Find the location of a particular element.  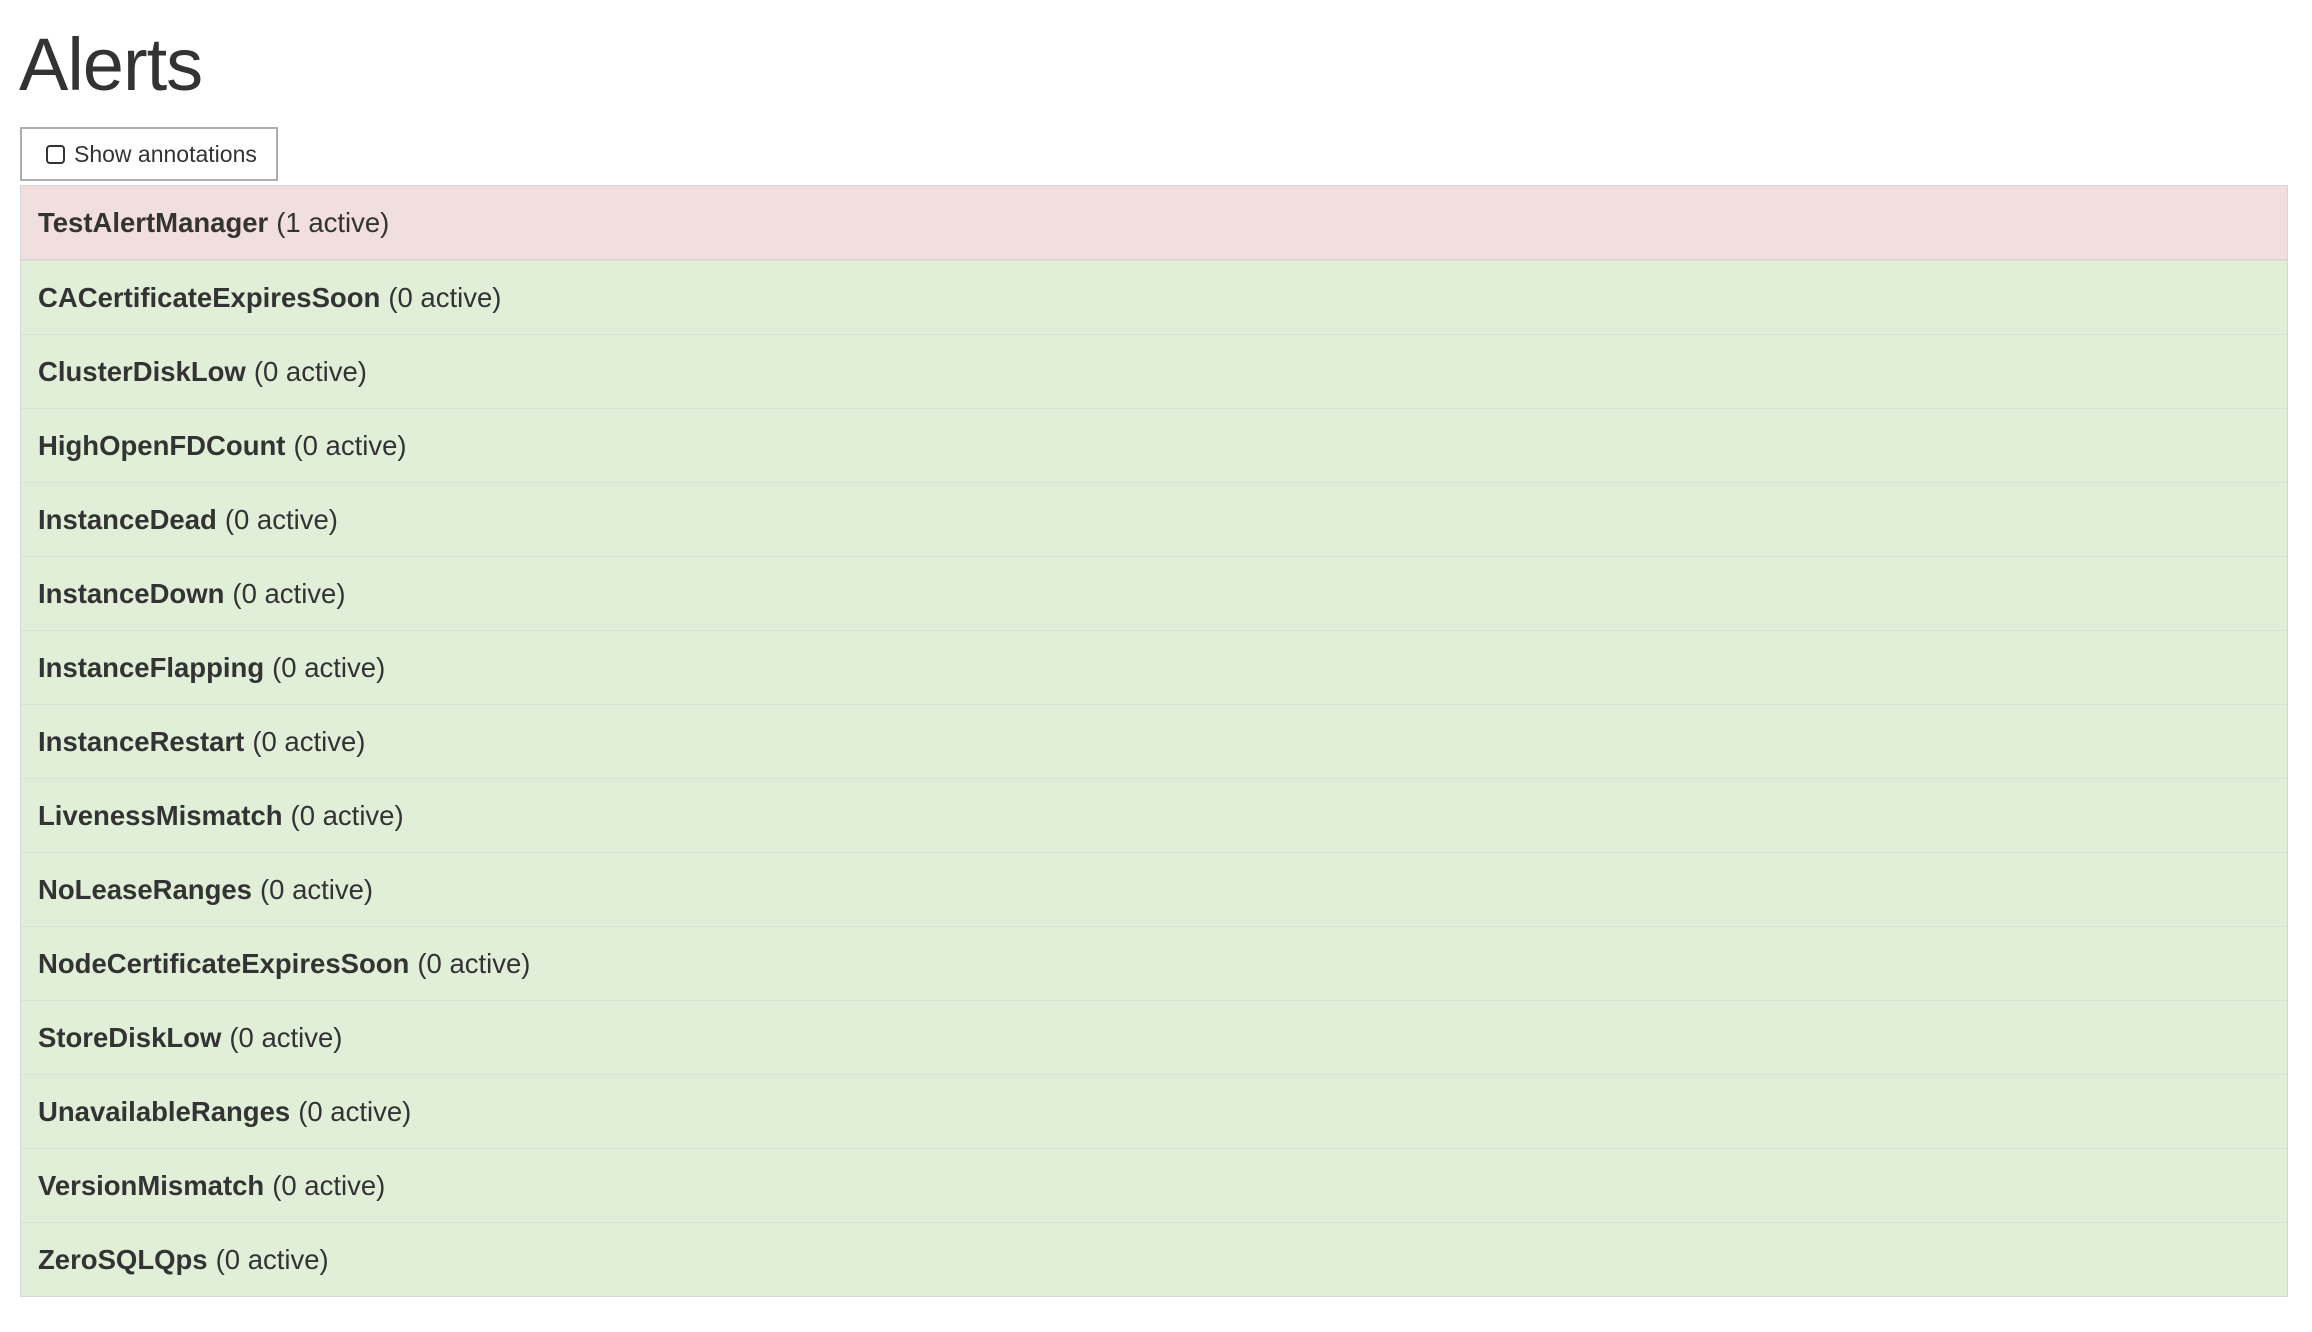

alert-group-row: CACertificateExpiresSoon (0 active) is located at coordinates (1154, 297).